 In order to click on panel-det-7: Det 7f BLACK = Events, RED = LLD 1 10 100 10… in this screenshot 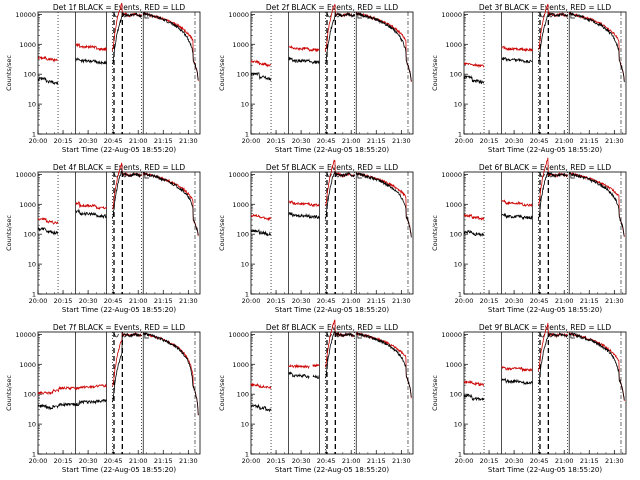, I will do `click(103, 398)`.